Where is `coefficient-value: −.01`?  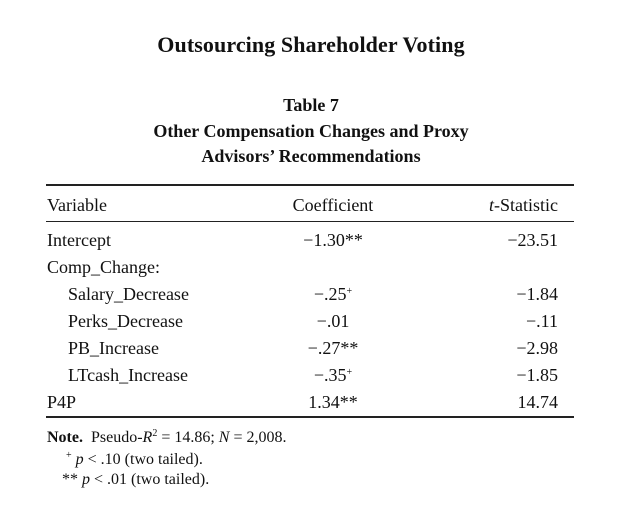
coefficient-value: −.01 is located at coordinates (333, 321).